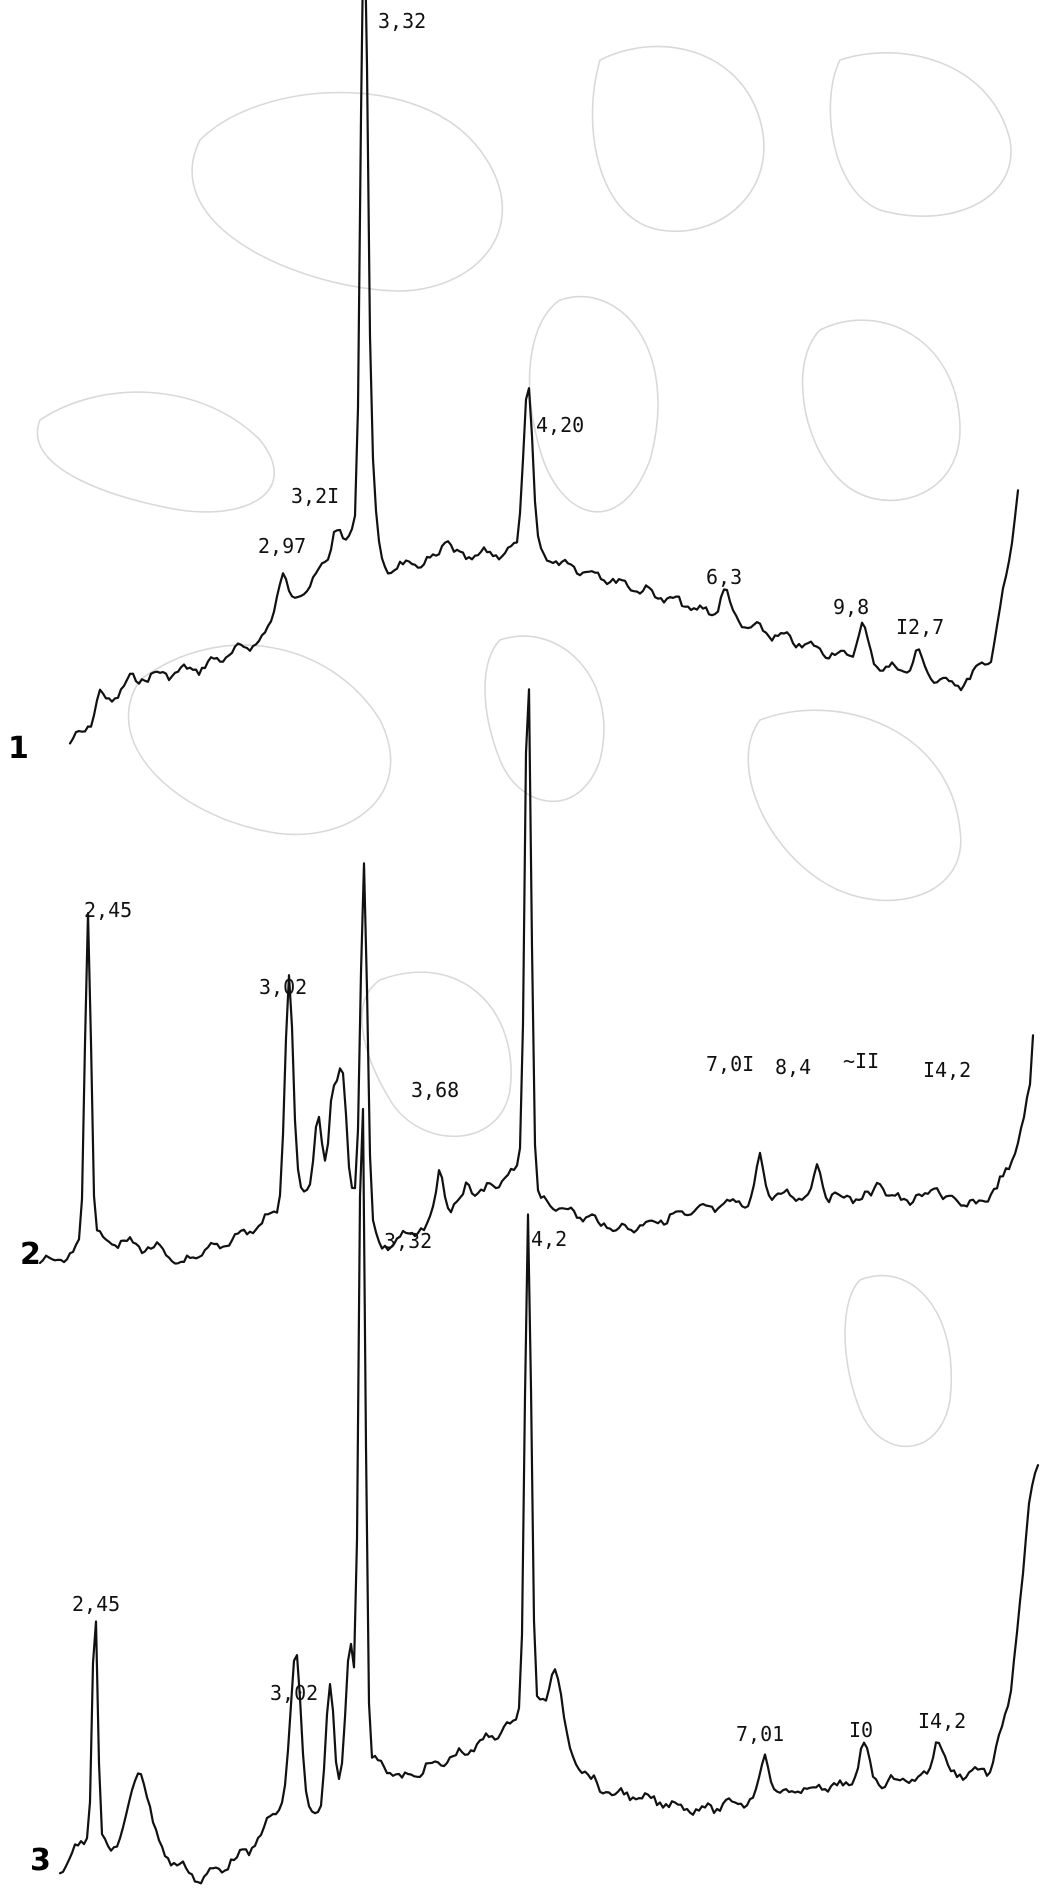  I want to click on peak-label-s1-3-21: 3,2I, so click(315, 496).